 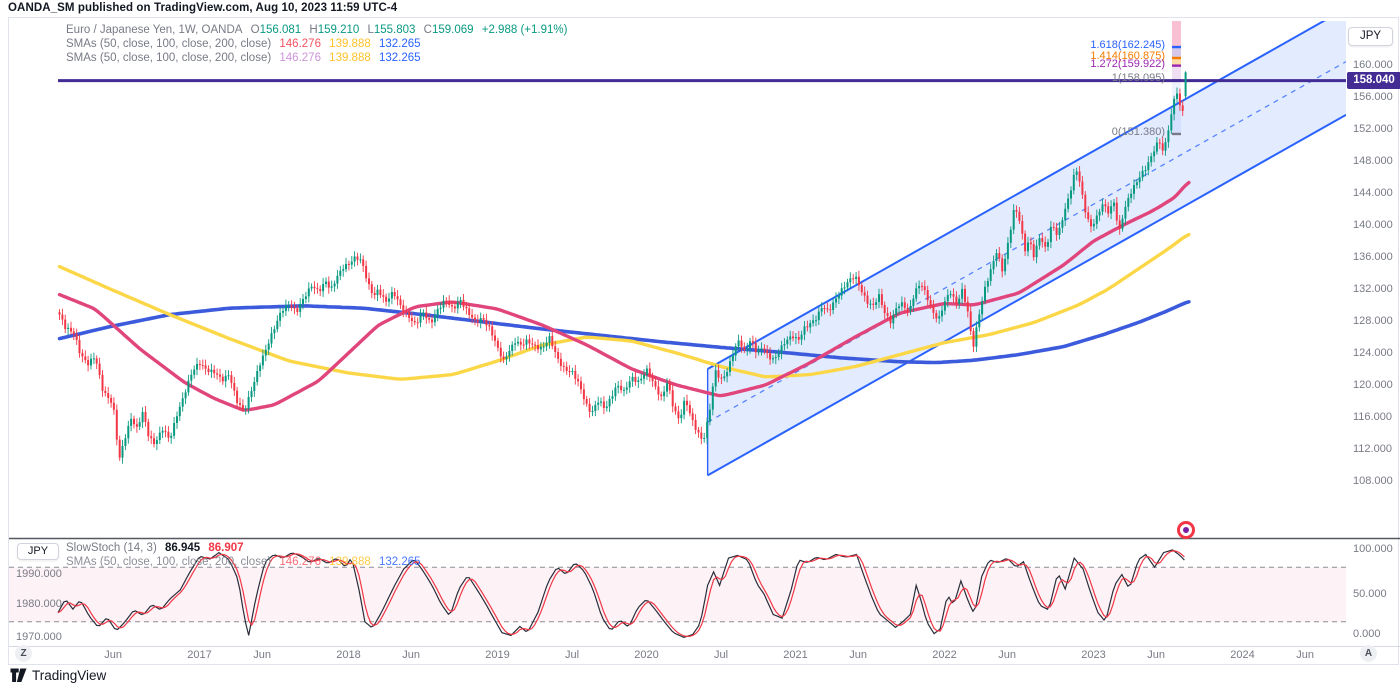 I want to click on fib-level-label: 0(151.380), so click(x=1138, y=131).